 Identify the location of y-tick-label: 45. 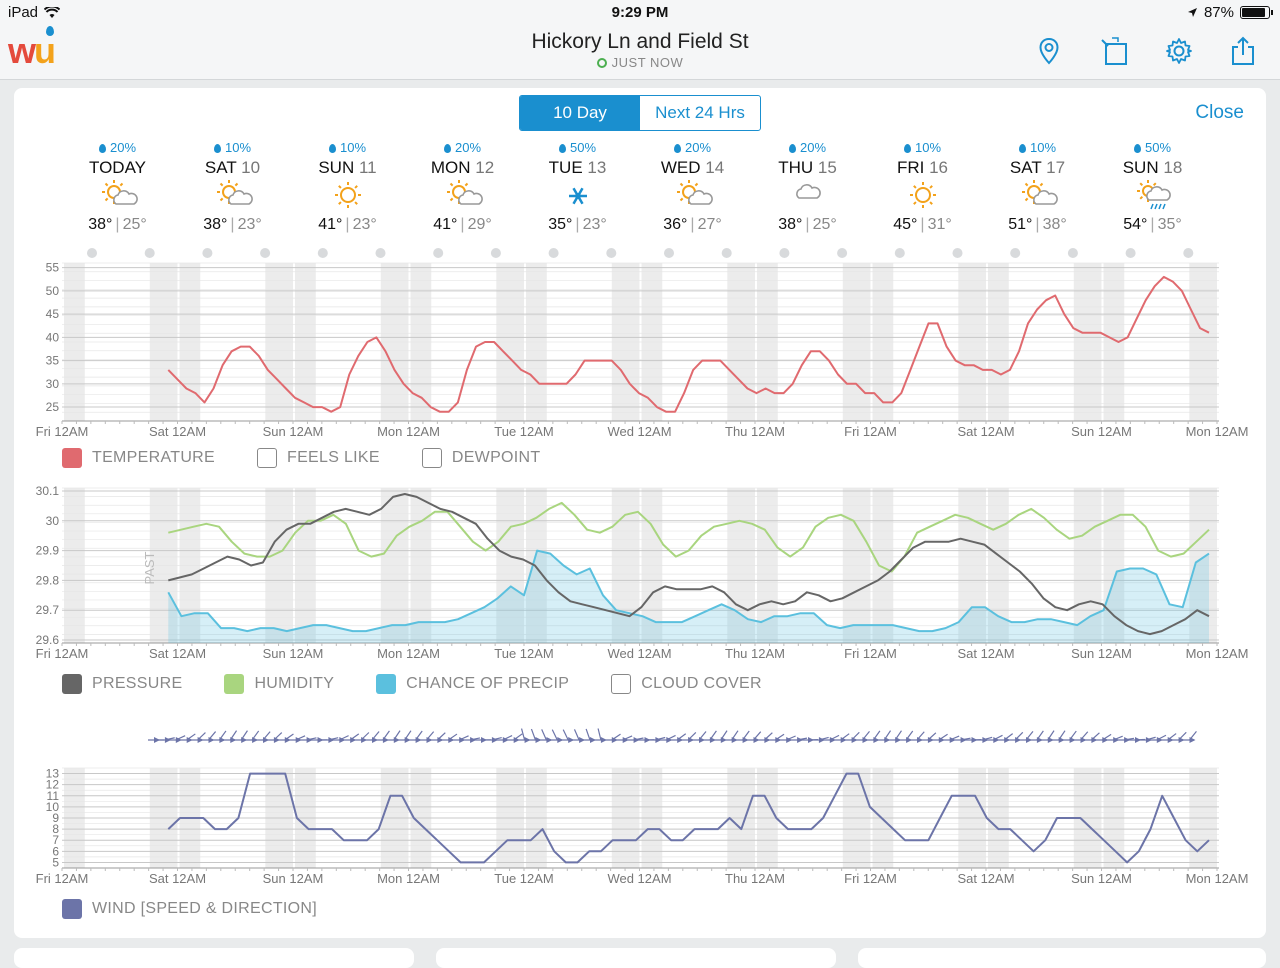
(53, 314).